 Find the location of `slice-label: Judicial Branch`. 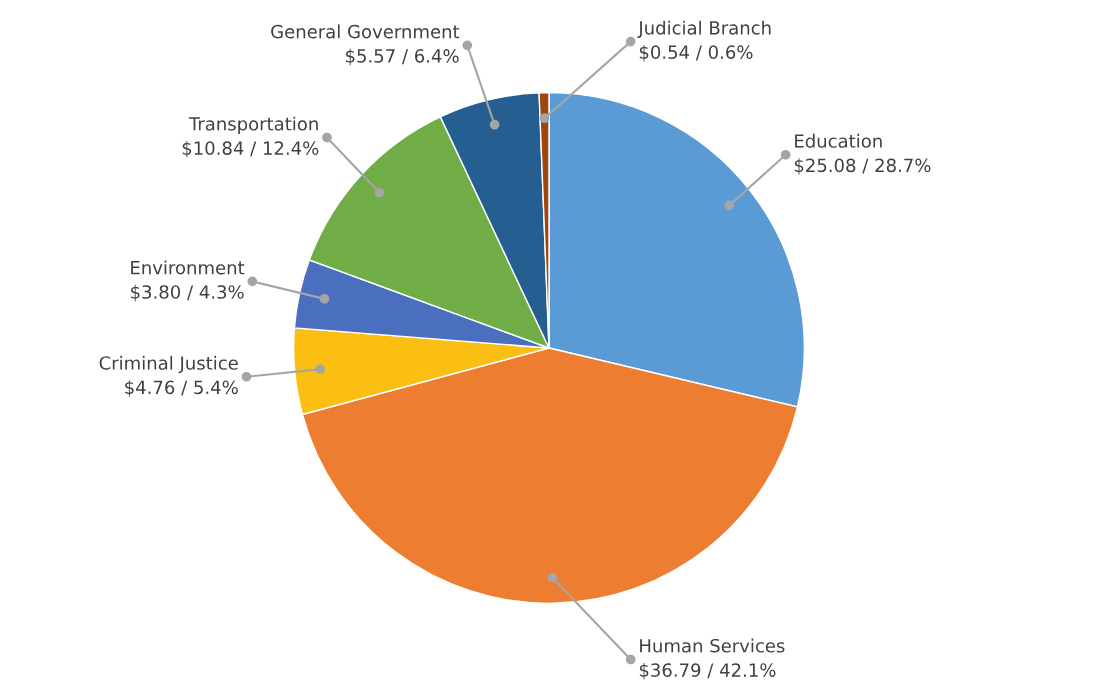

slice-label: Judicial Branch is located at coordinates (704, 29).